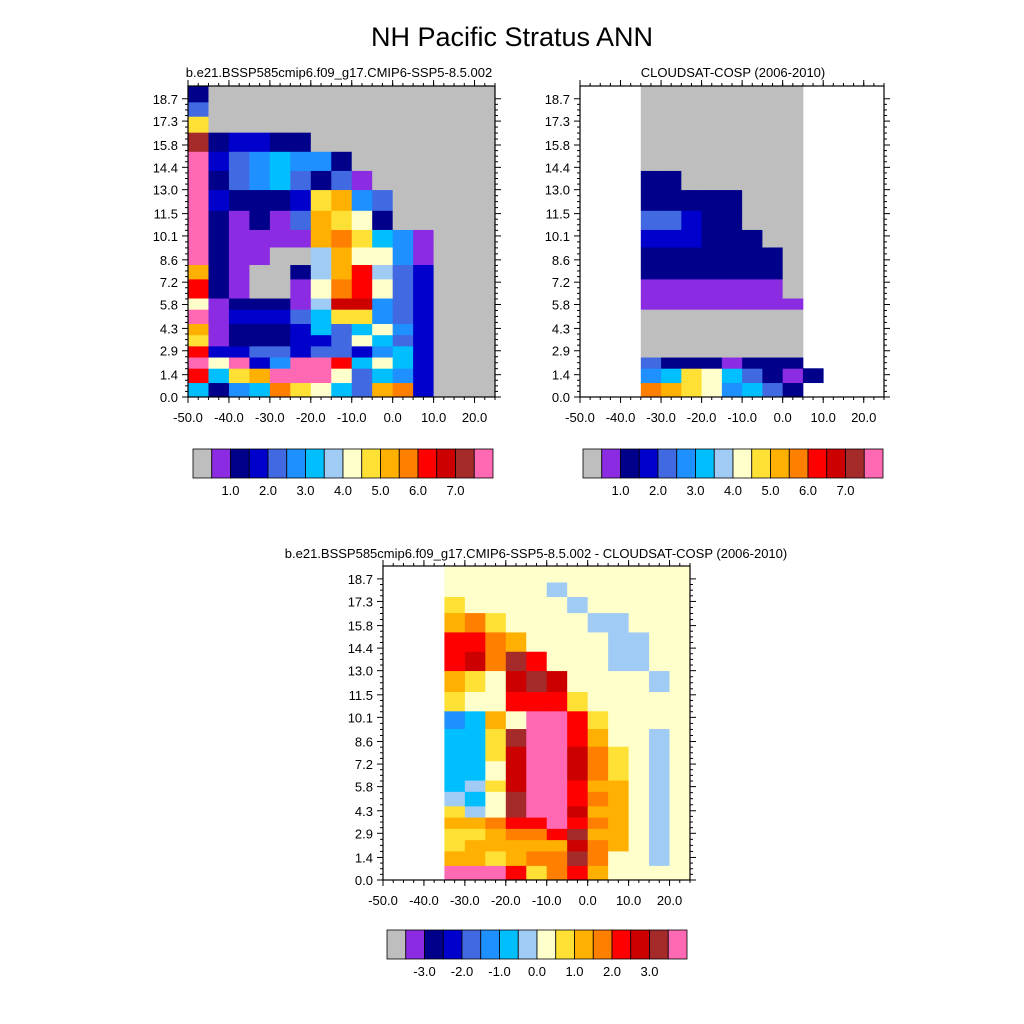 This screenshot has height=1024, width=1024. I want to click on panel-observation-title: CLOUDSAT-COSP (2006-2010), so click(733, 72).